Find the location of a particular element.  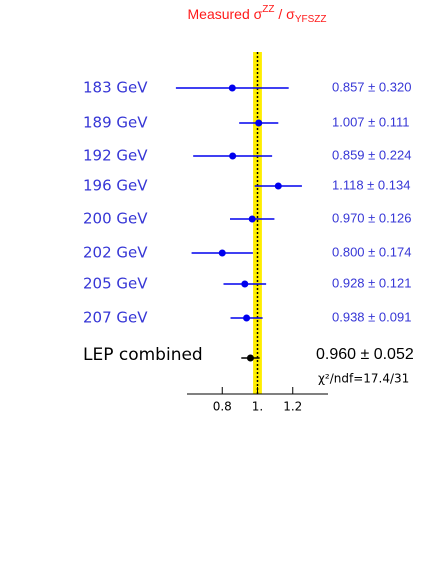

value-label: 1.118 ± 0.134 is located at coordinates (371, 184).